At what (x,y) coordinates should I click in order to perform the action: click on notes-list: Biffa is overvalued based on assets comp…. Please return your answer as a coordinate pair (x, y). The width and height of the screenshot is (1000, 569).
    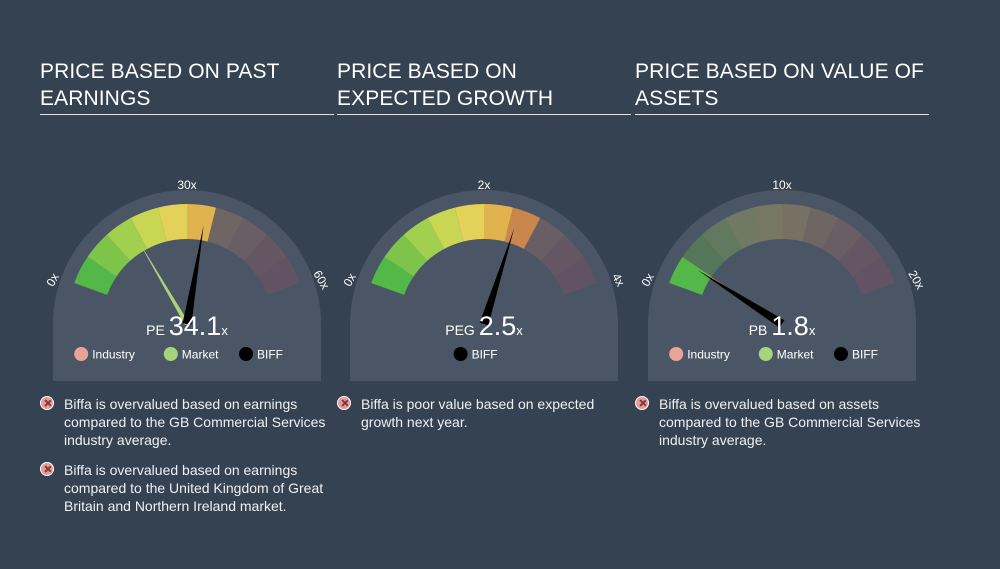
    Looking at the image, I should click on (782, 428).